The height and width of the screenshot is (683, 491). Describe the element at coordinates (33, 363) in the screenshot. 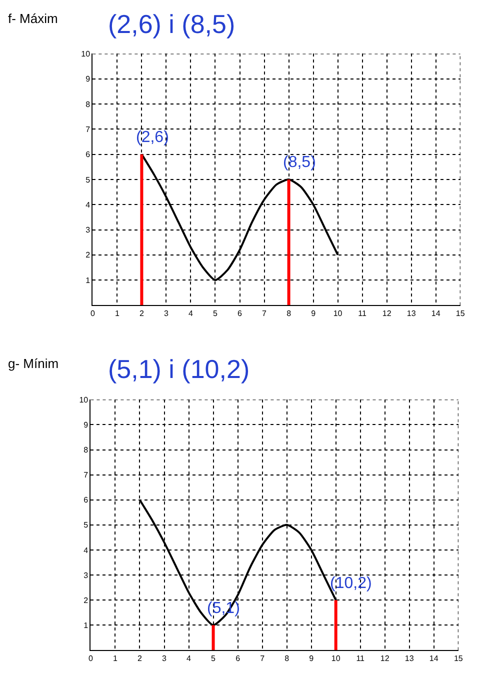

I see `chart-title: g- Mínim` at that location.